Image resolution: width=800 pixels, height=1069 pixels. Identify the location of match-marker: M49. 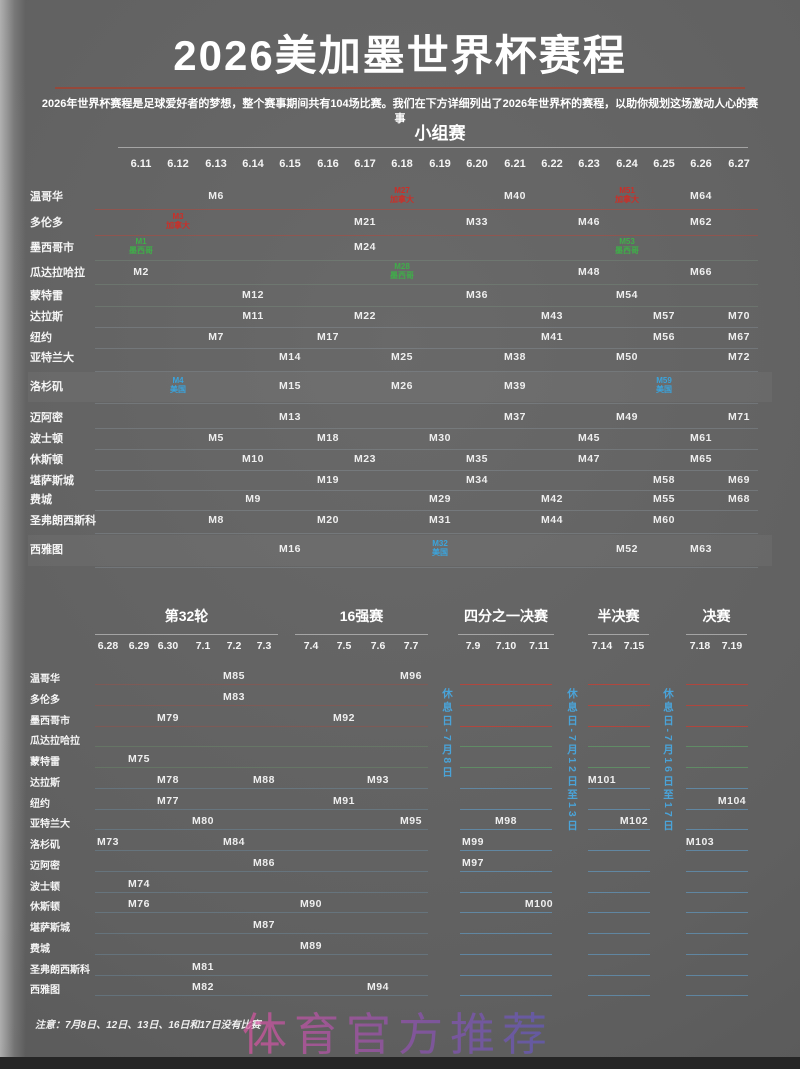
(627, 417).